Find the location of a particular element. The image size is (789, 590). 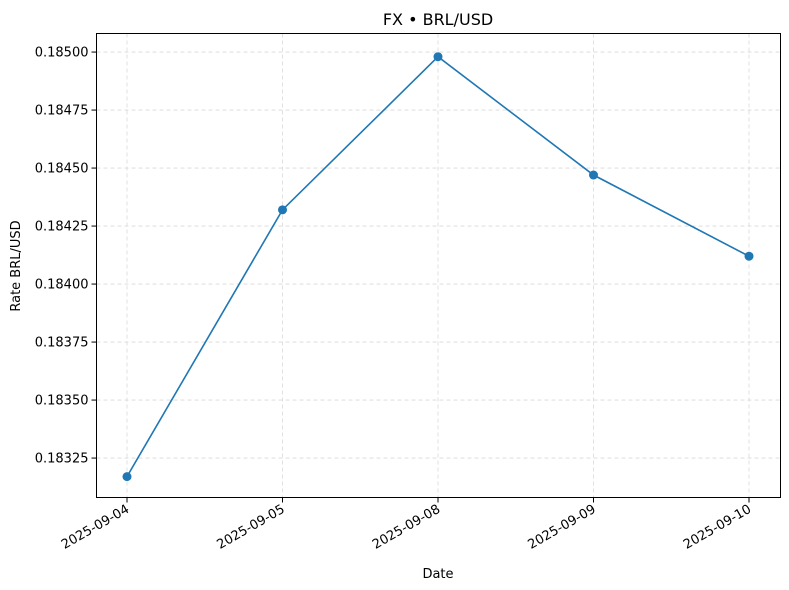

y-tick-label: 0.18475 is located at coordinates (62, 111).